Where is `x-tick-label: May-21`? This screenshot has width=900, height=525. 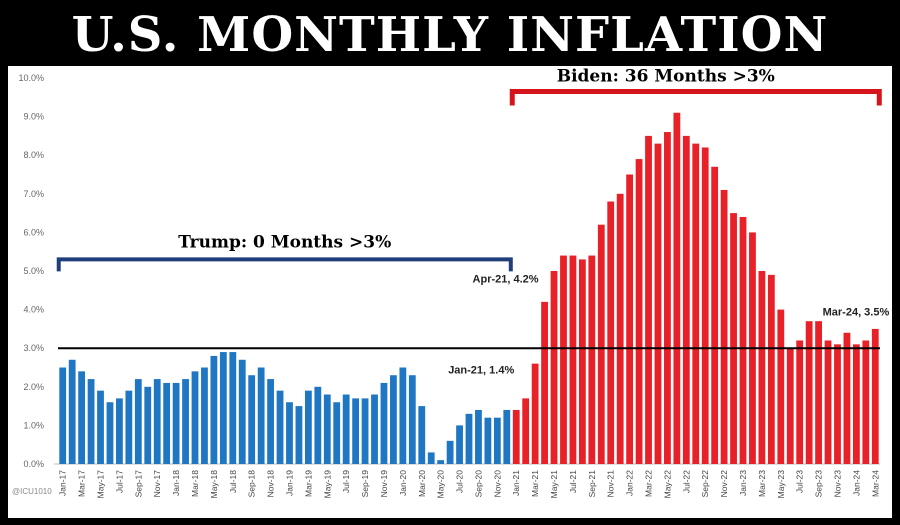
x-tick-label: May-21 is located at coordinates (554, 484).